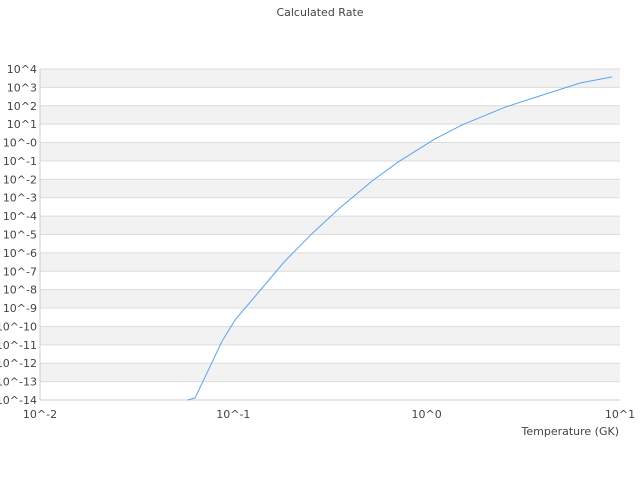 Image resolution: width=640 pixels, height=480 pixels. What do you see at coordinates (20, 198) in the screenshot?
I see `y-tick-label: 10^-3` at bounding box center [20, 198].